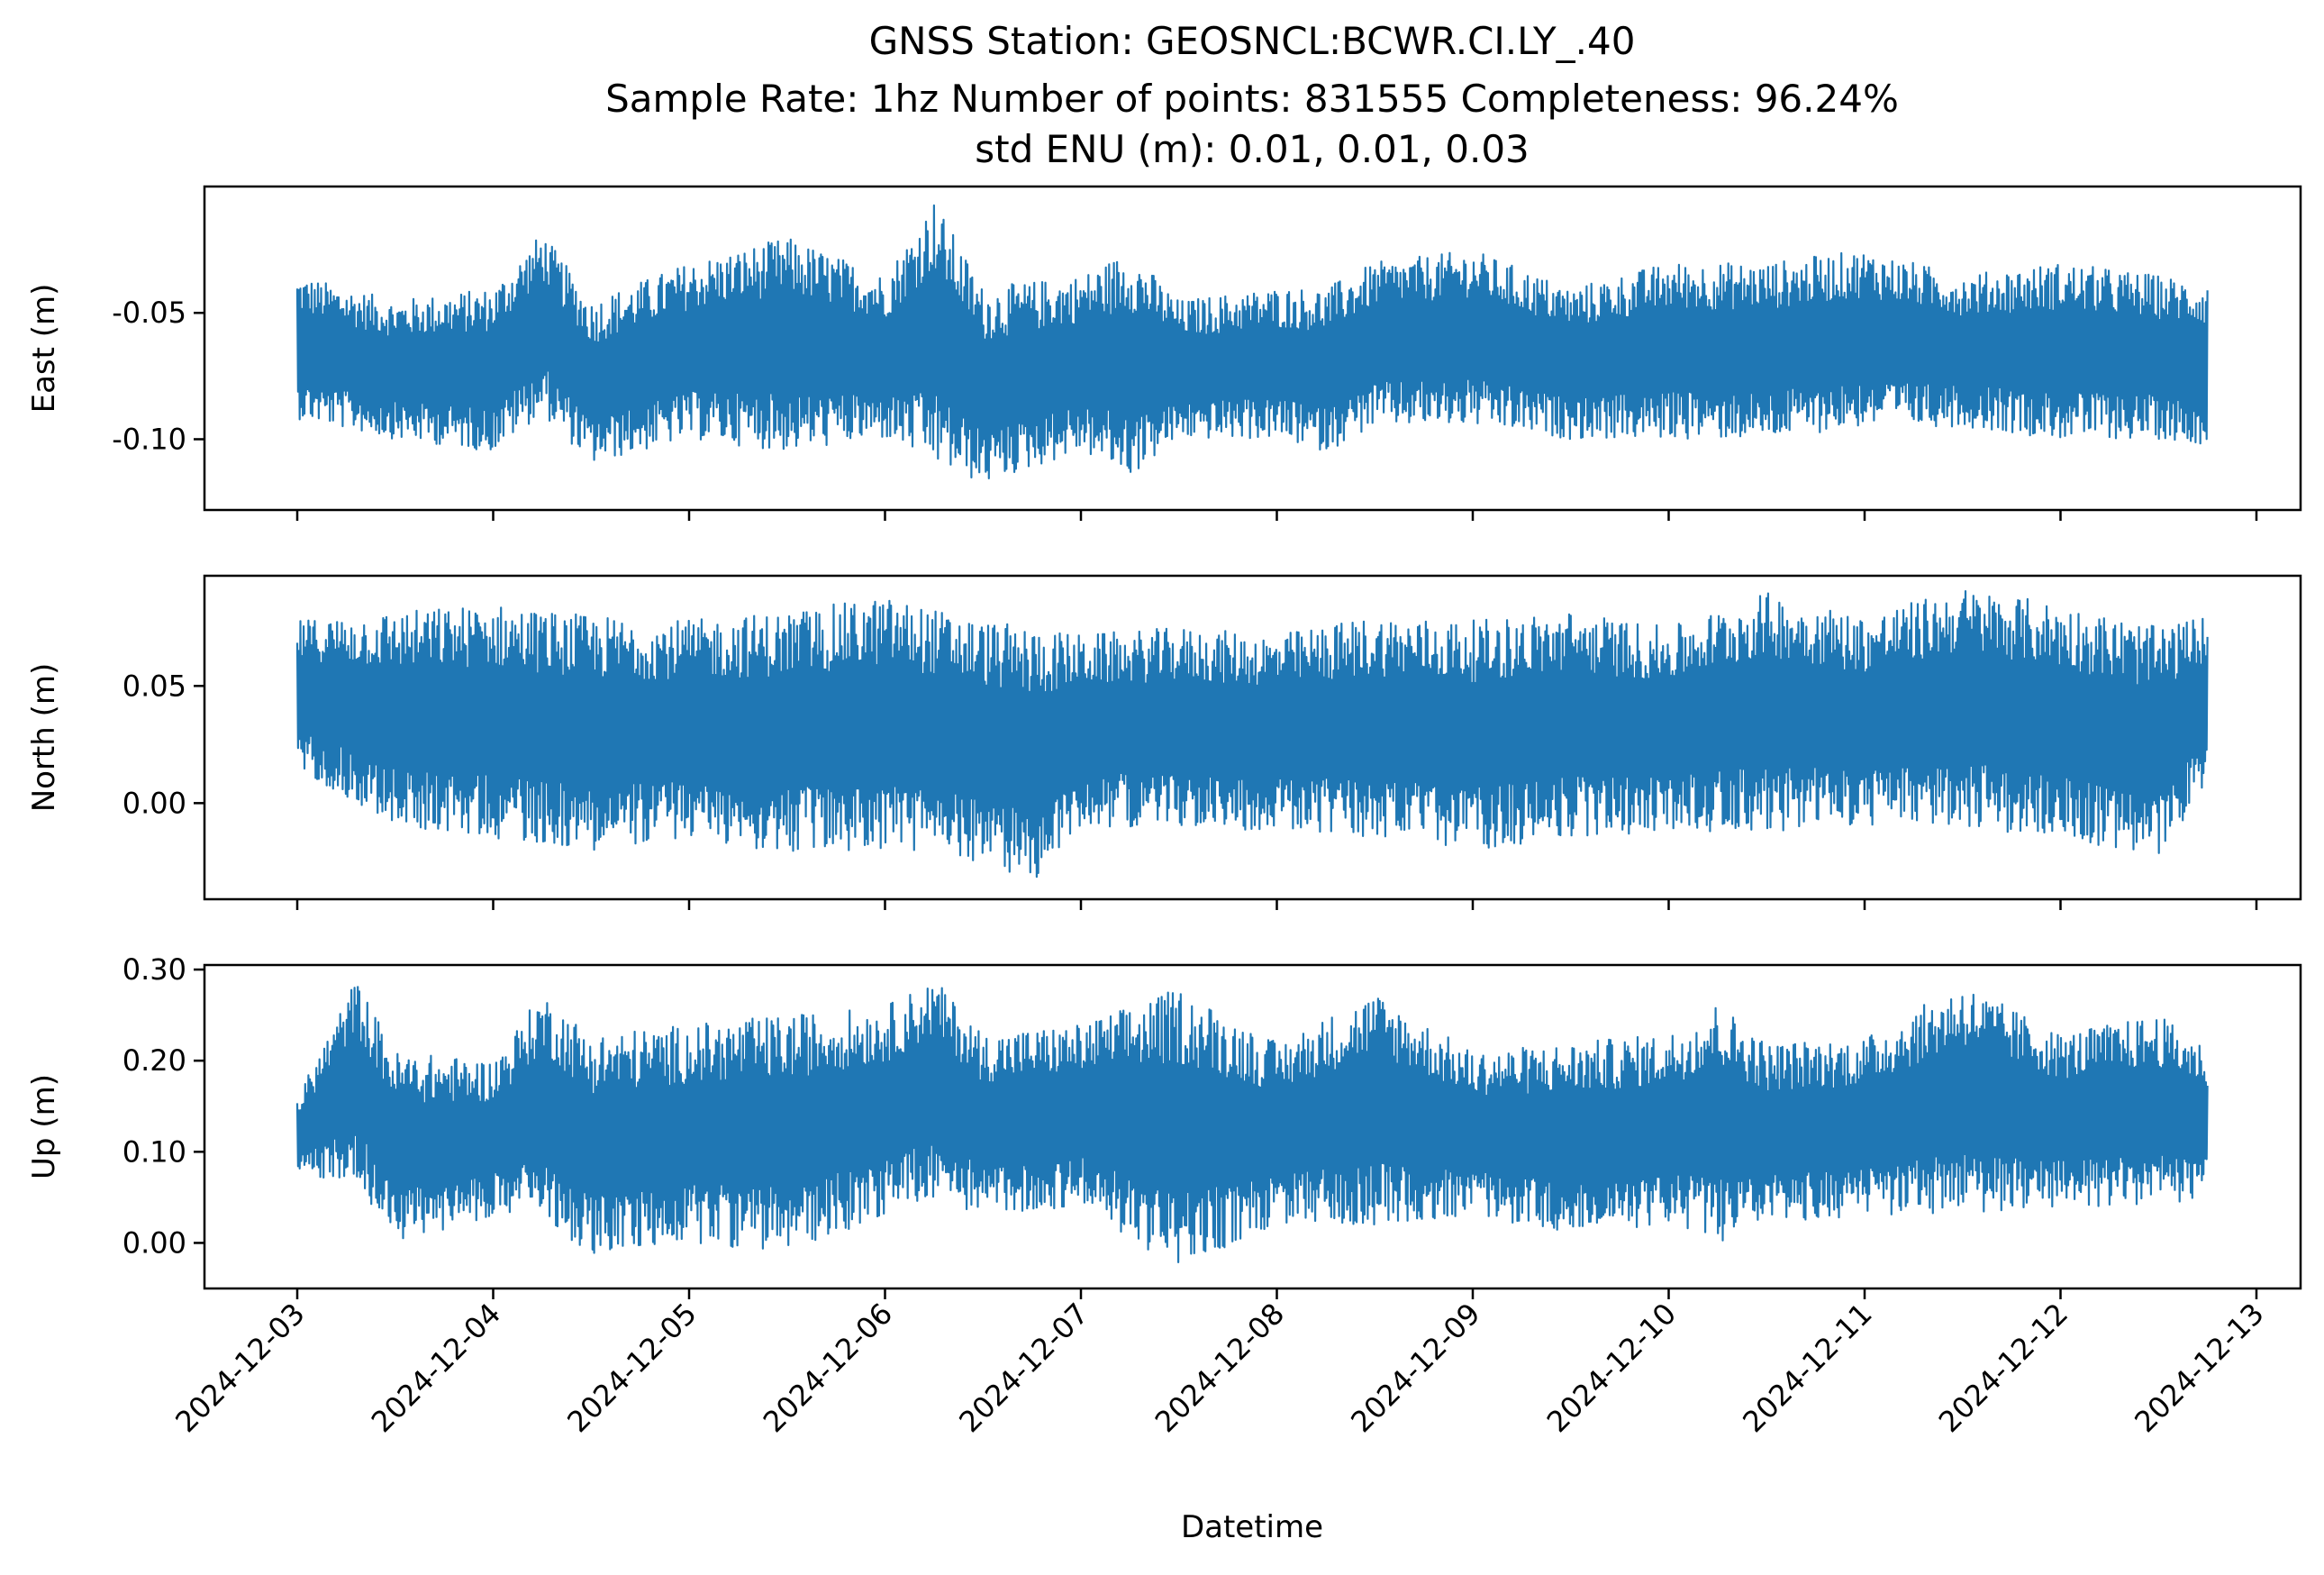 This screenshot has height=1575, width=2324. Describe the element at coordinates (44, 349) in the screenshot. I see `east-y-axis-label: East (m)` at that location.